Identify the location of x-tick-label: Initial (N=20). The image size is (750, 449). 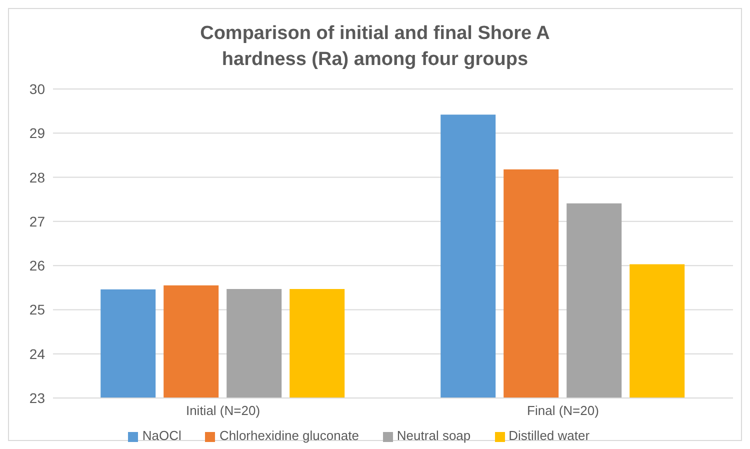
(223, 410).